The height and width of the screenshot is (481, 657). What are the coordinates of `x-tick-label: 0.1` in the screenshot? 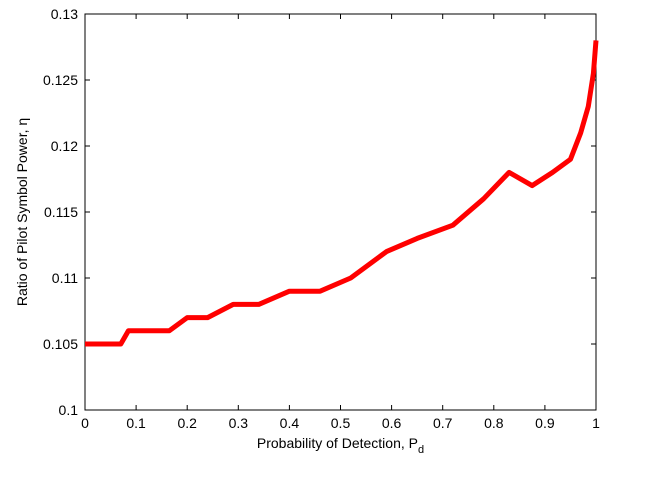 It's located at (136, 423).